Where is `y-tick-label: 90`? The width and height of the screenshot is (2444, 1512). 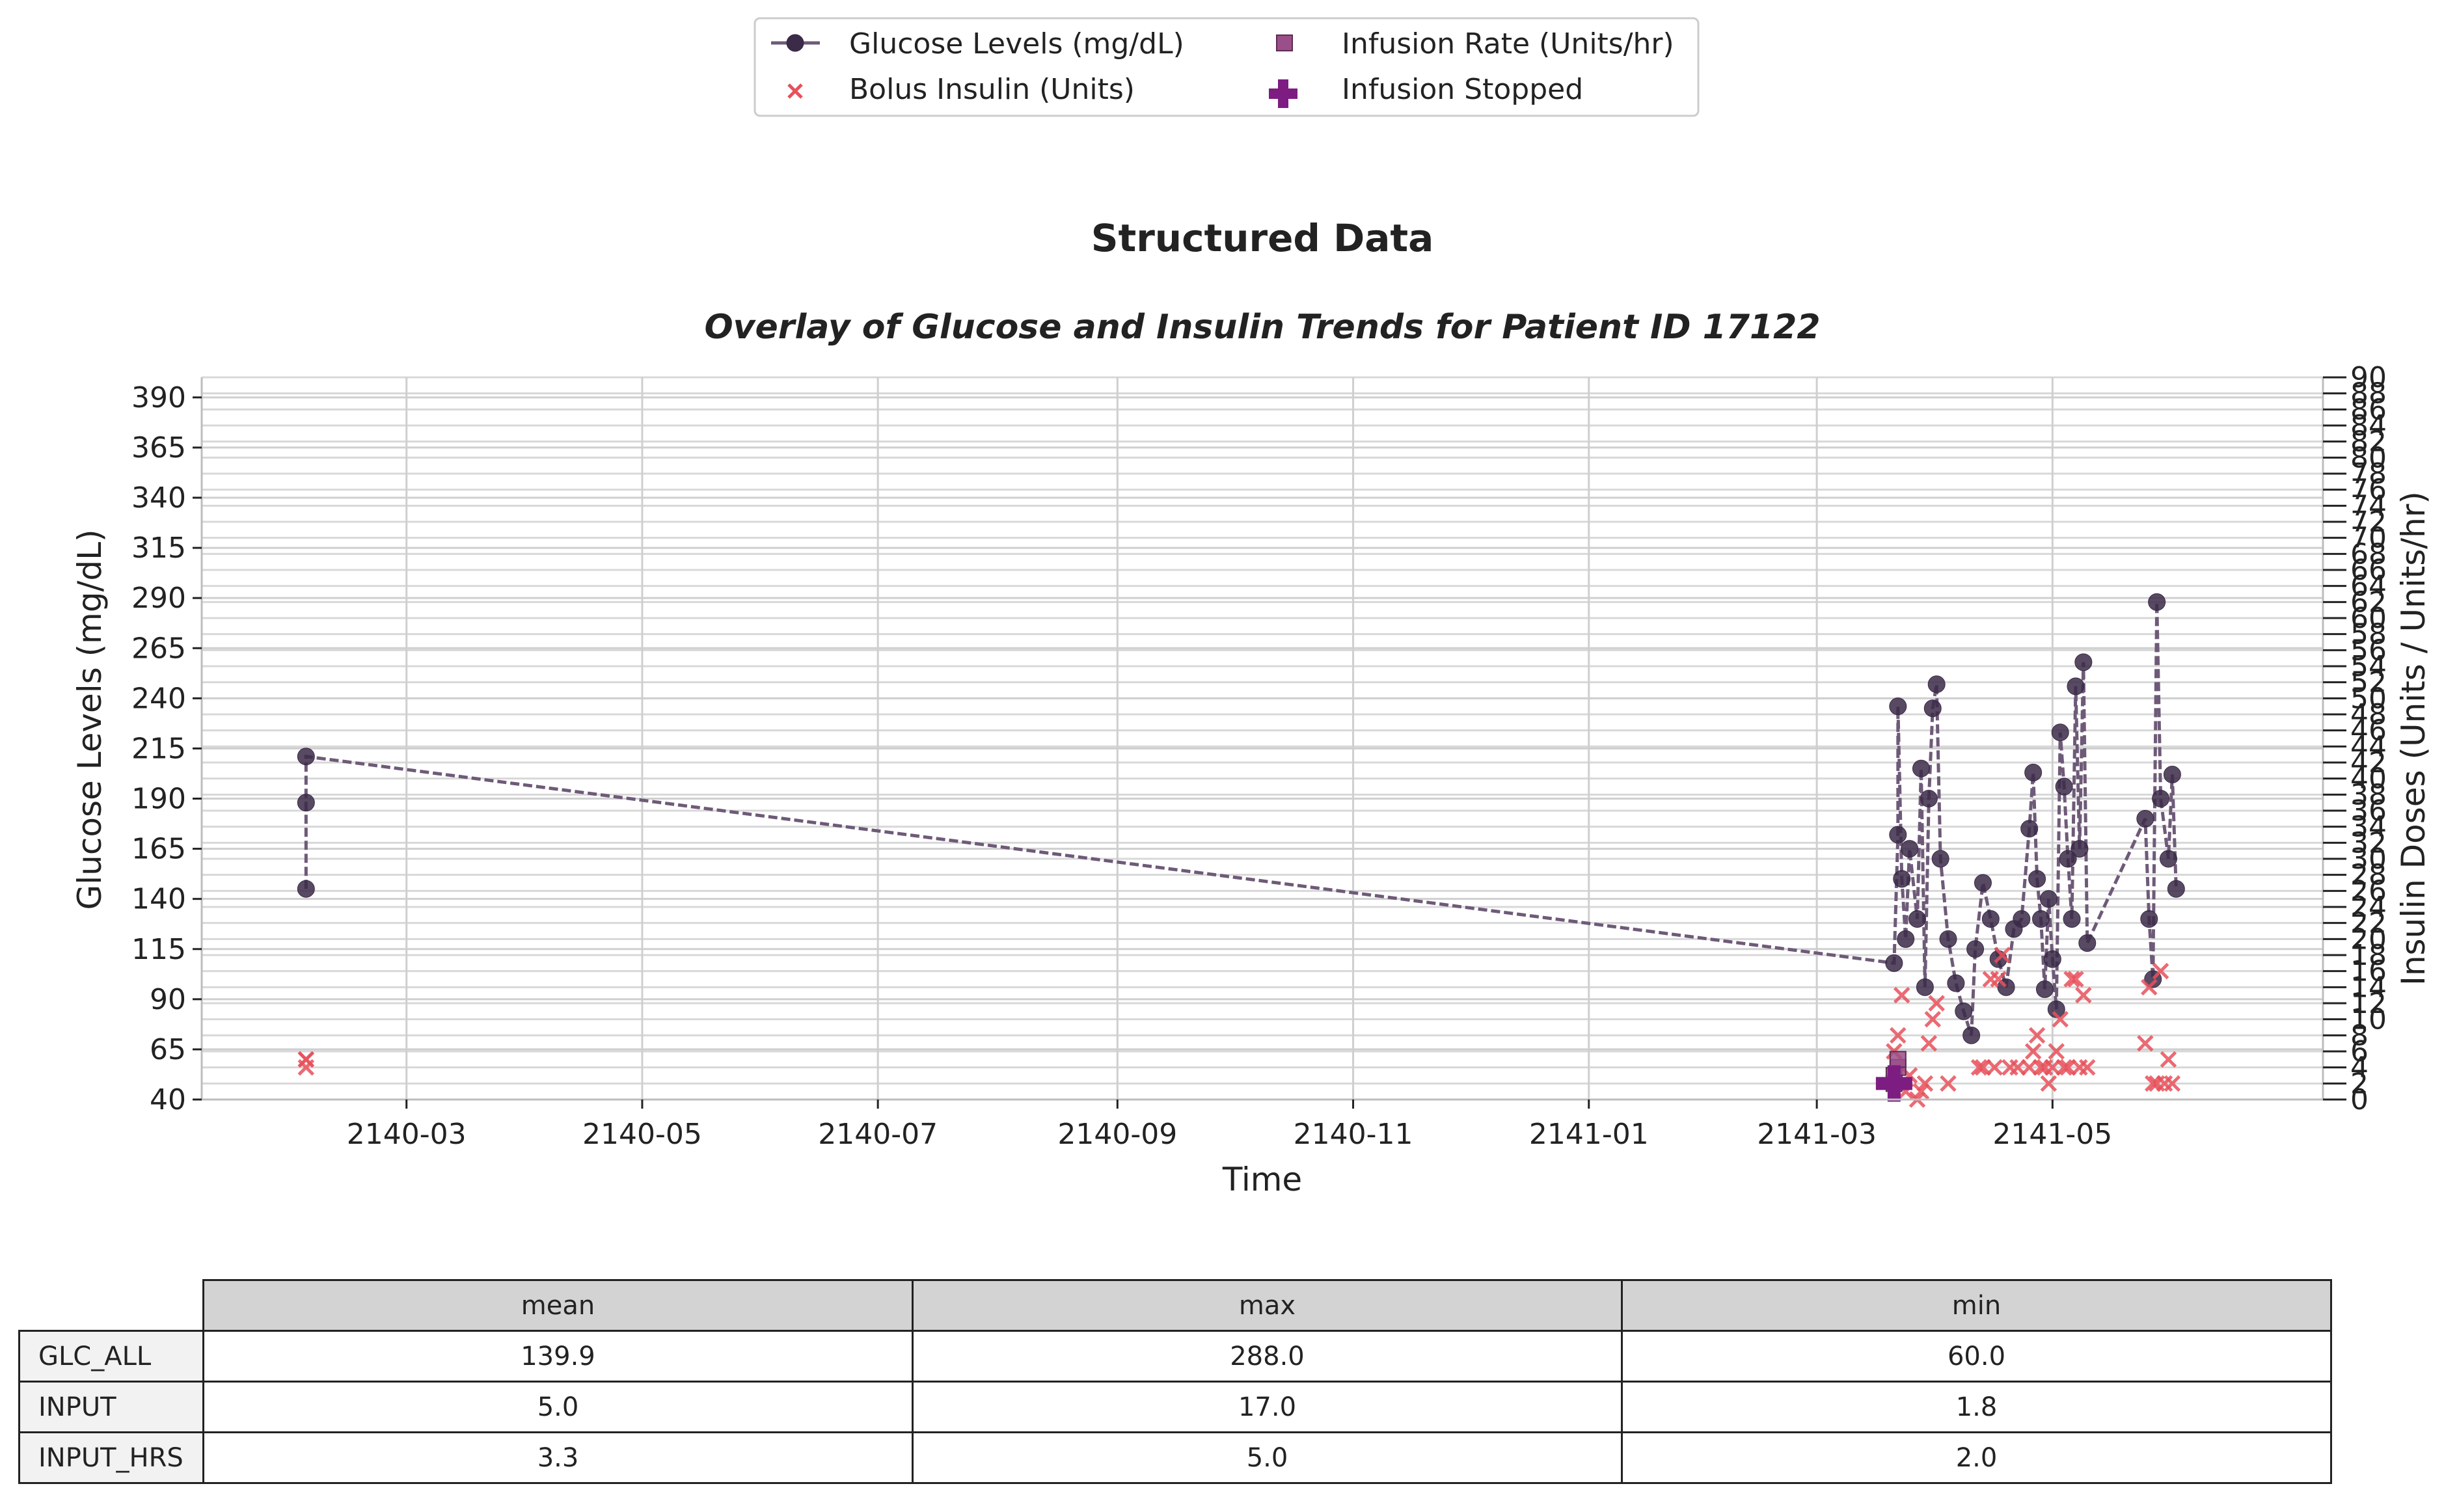 y-tick-label: 90 is located at coordinates (168, 999).